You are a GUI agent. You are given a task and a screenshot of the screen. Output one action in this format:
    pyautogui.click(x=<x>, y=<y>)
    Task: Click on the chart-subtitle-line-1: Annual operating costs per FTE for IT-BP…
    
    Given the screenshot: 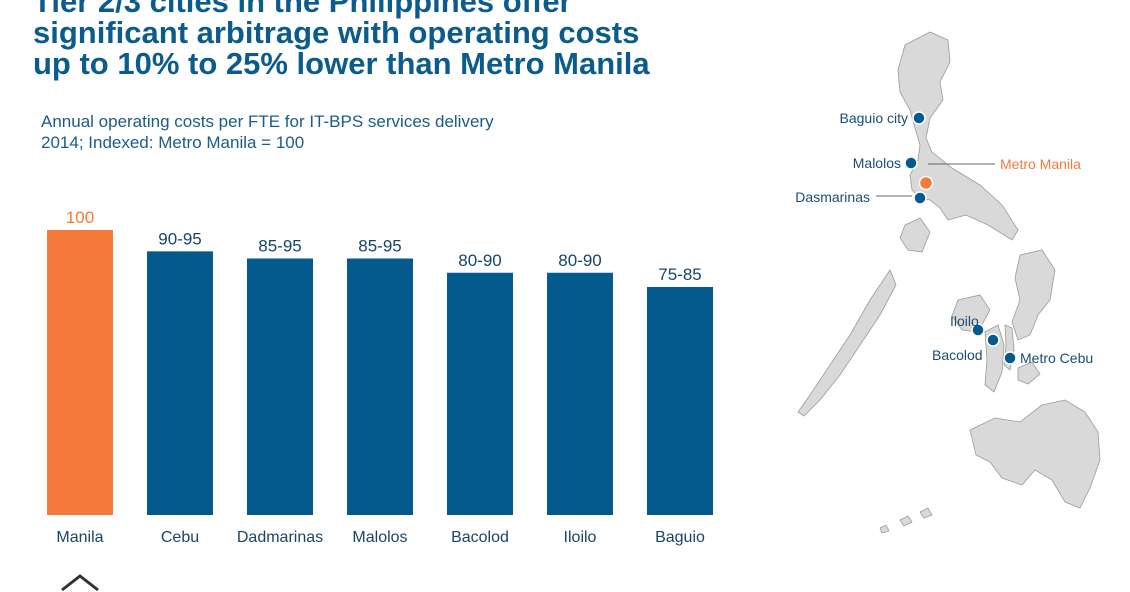 What is the action you would take?
    pyautogui.click(x=267, y=121)
    